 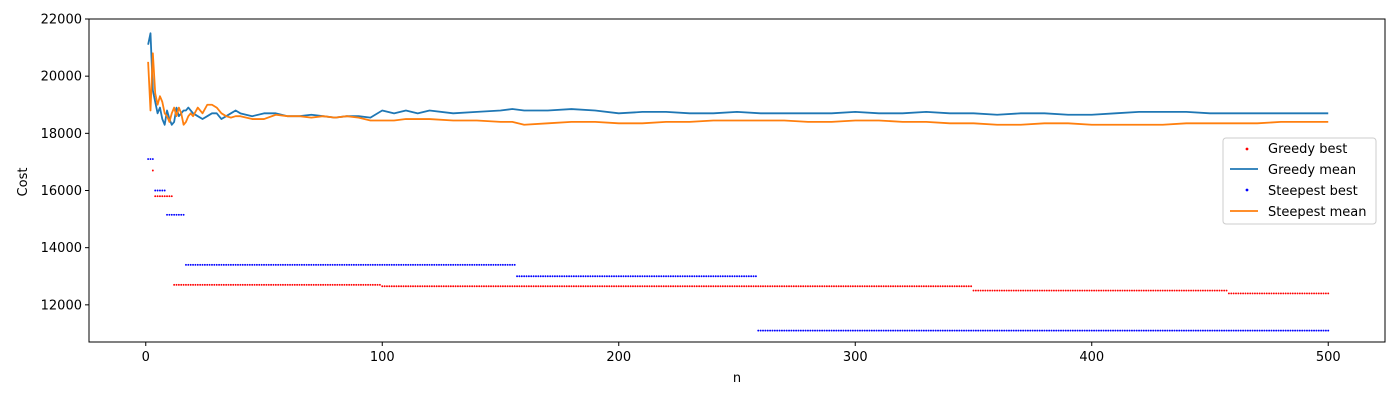 I want to click on legend-label-steepest-best: Steepest best, so click(x=1313, y=191).